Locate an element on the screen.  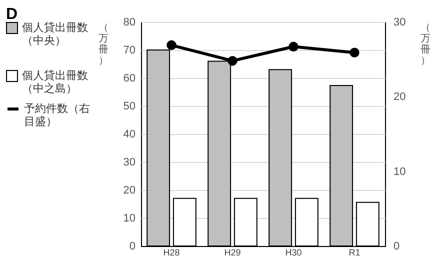
y2-tick-label: 10 is located at coordinates (400, 172).